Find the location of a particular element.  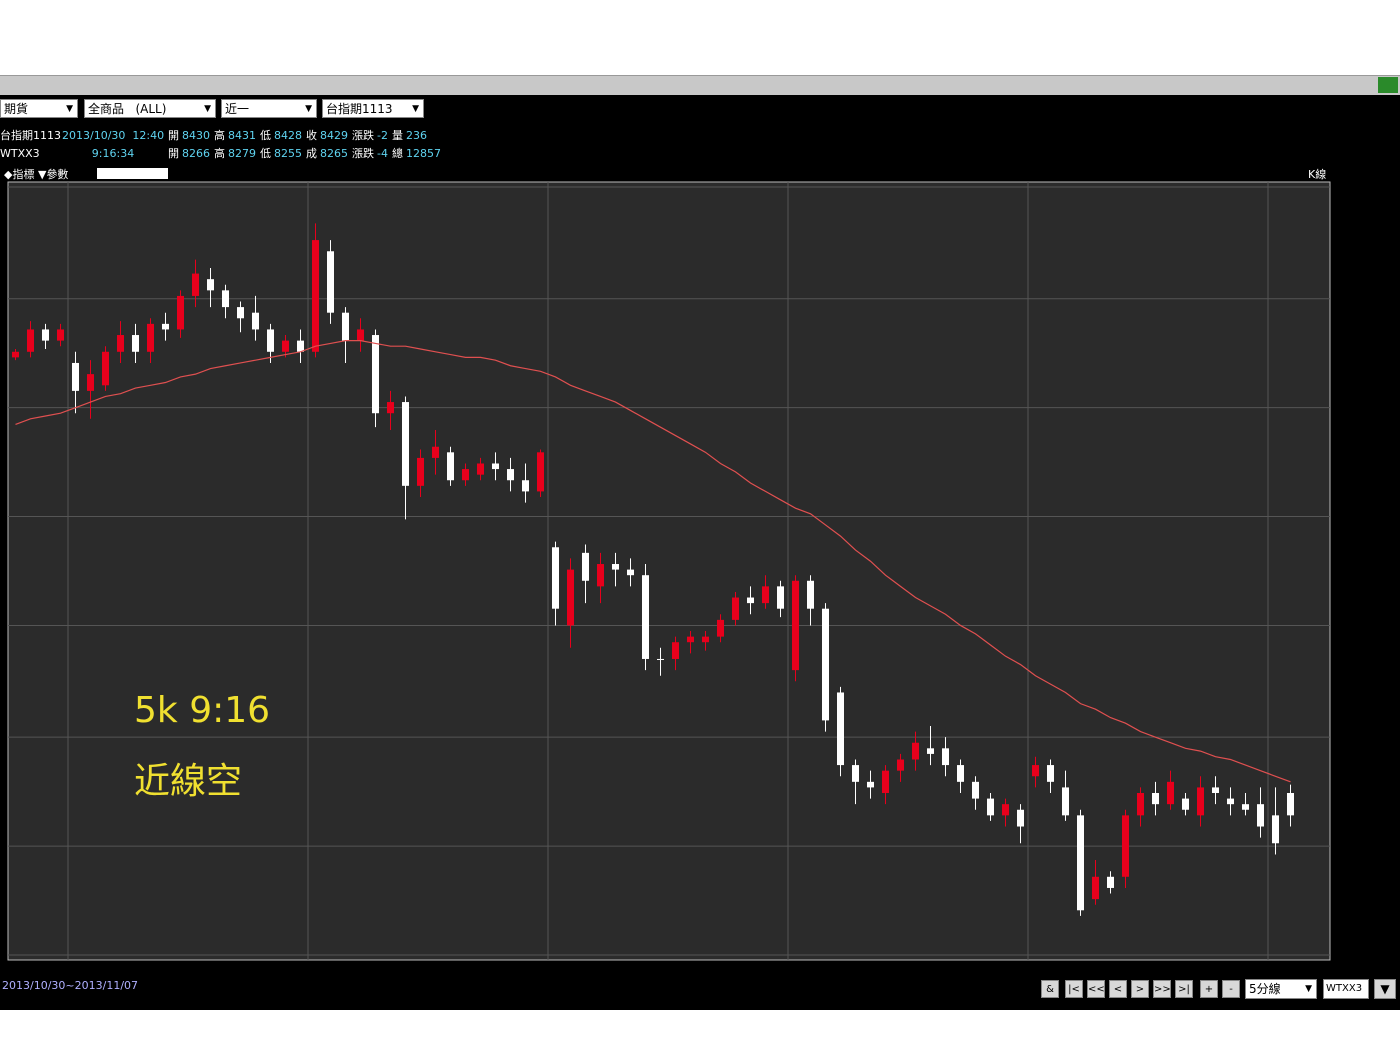

annotation: 近線空 is located at coordinates (188, 781).